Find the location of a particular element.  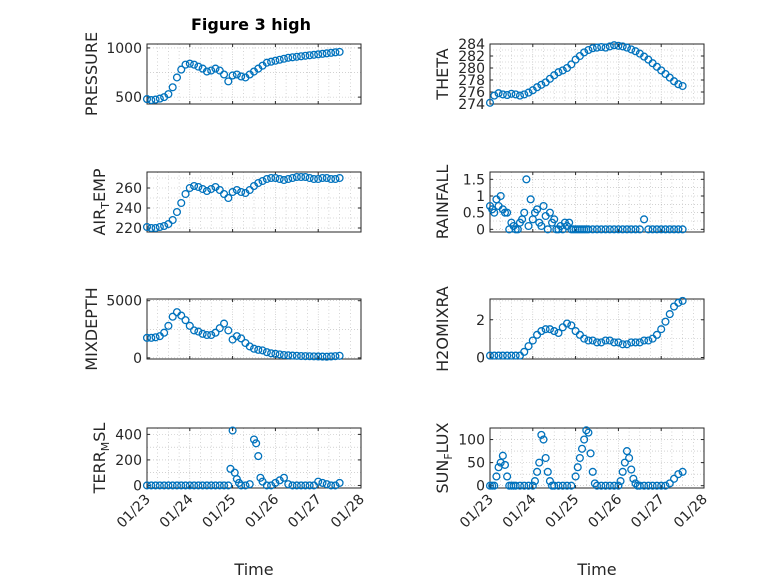

y-tick-label: 400 is located at coordinates (128, 435).